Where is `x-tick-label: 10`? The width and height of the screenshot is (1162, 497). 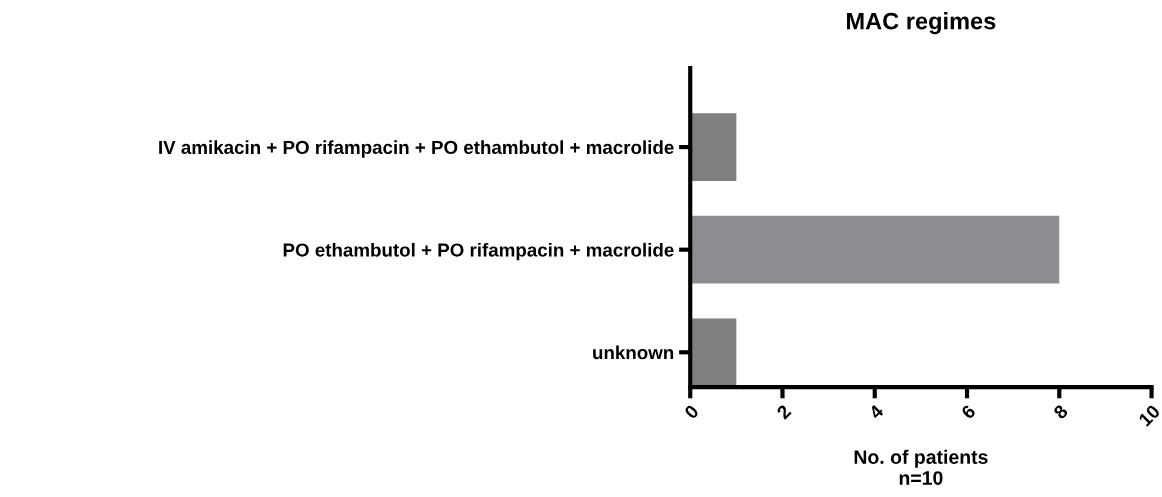 x-tick-label: 10 is located at coordinates (1149, 415).